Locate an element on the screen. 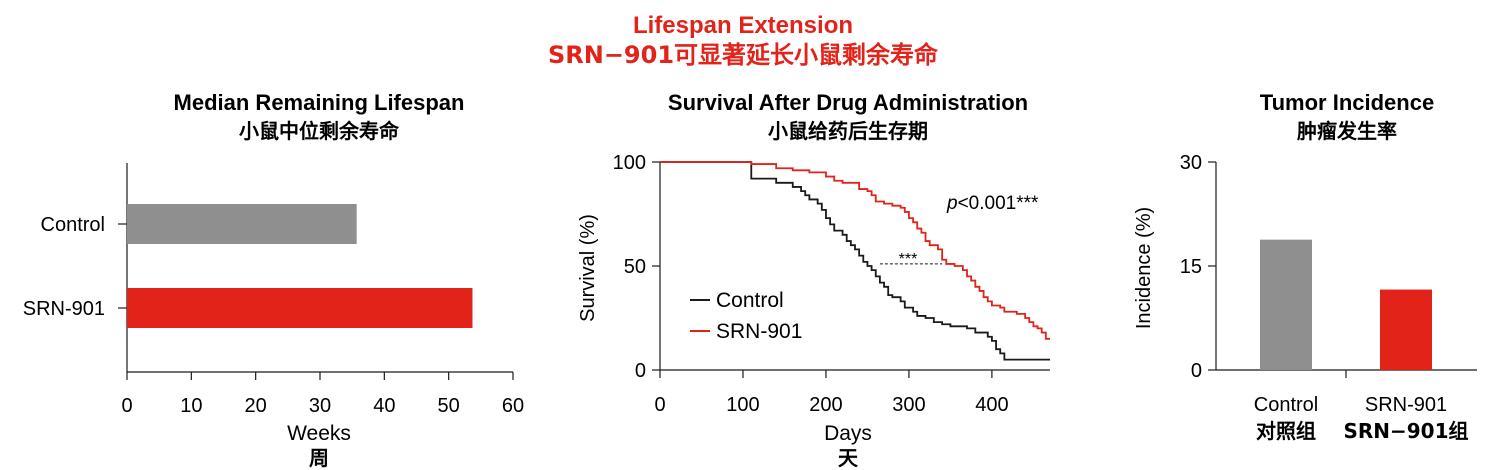 This screenshot has width=1500, height=470. panel1-x-tick-label: 10 is located at coordinates (191, 406).